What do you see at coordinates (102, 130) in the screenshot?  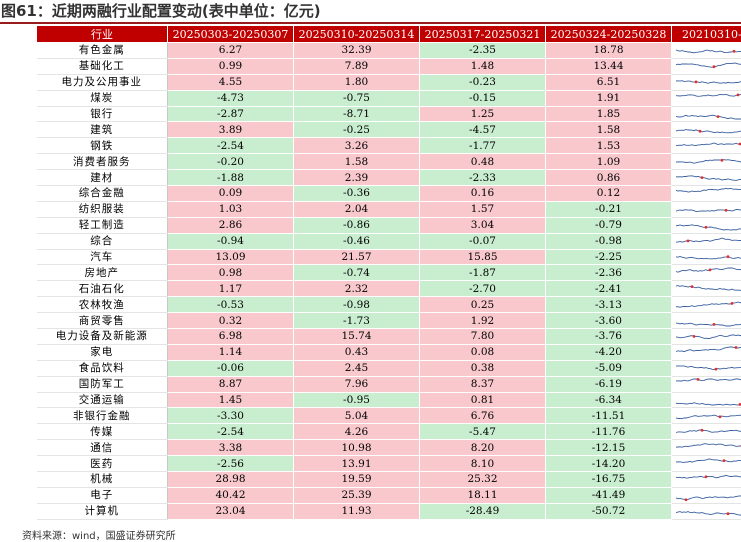 I see `industry-name: 建筑` at bounding box center [102, 130].